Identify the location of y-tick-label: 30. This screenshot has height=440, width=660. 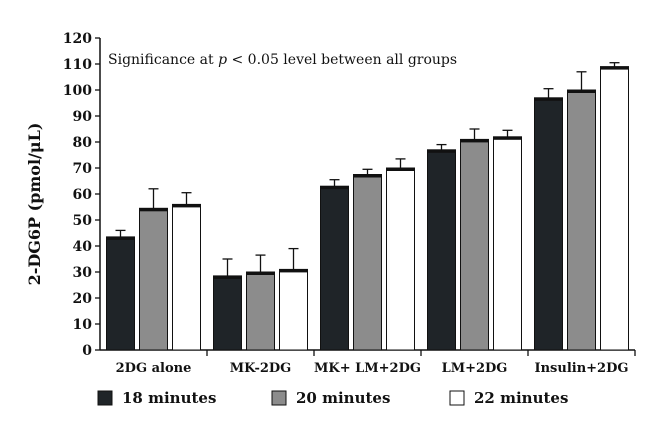
(83, 273).